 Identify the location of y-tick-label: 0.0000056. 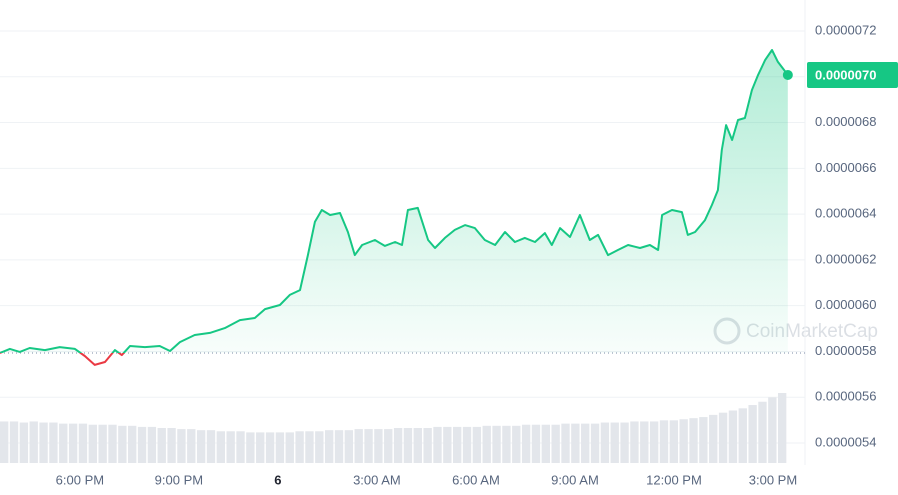
(845, 396).